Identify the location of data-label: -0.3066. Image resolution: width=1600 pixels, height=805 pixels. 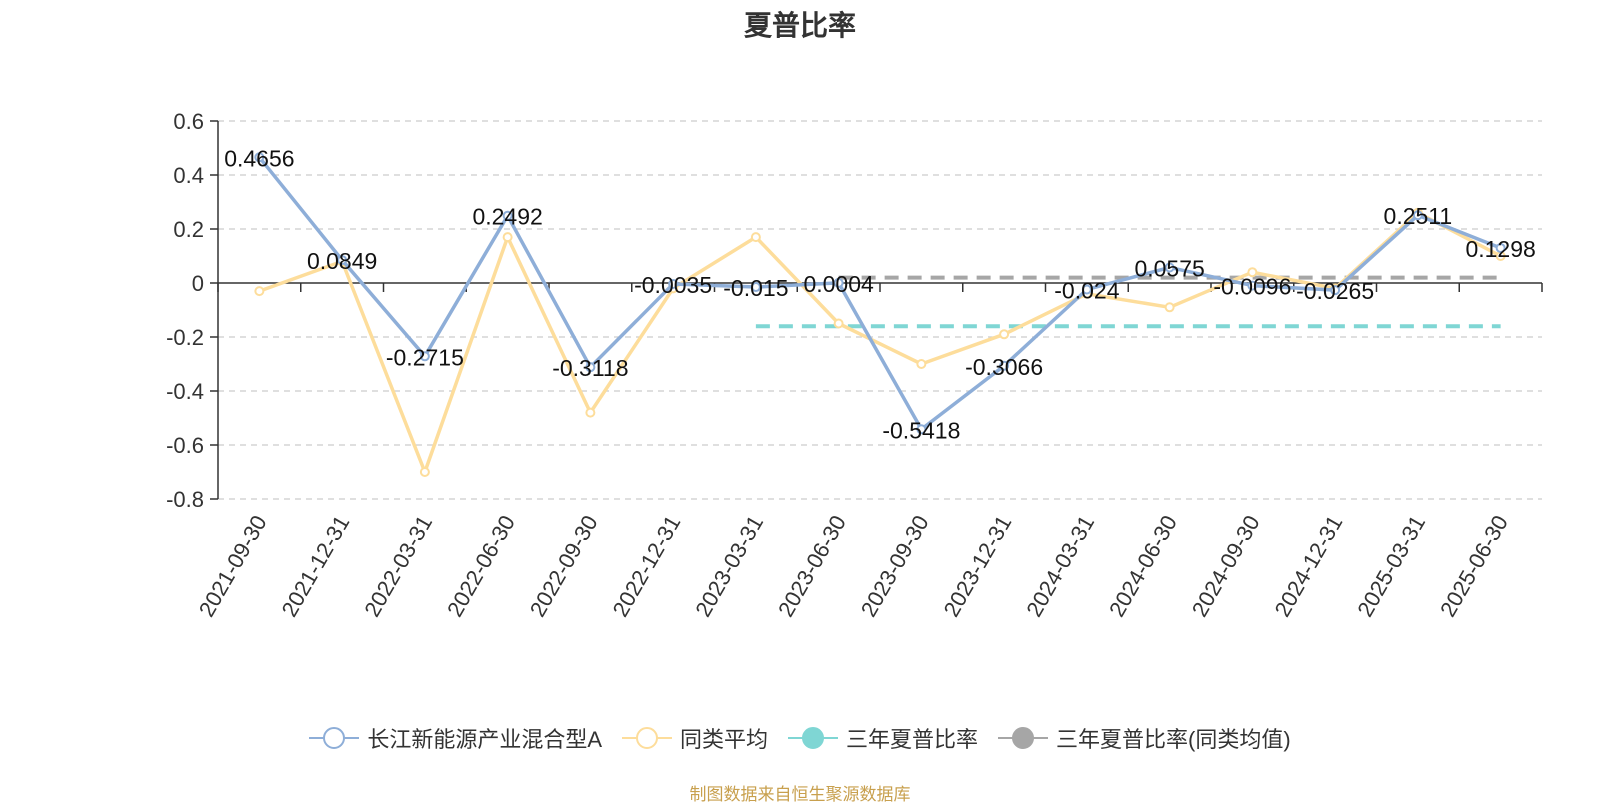
(1004, 367).